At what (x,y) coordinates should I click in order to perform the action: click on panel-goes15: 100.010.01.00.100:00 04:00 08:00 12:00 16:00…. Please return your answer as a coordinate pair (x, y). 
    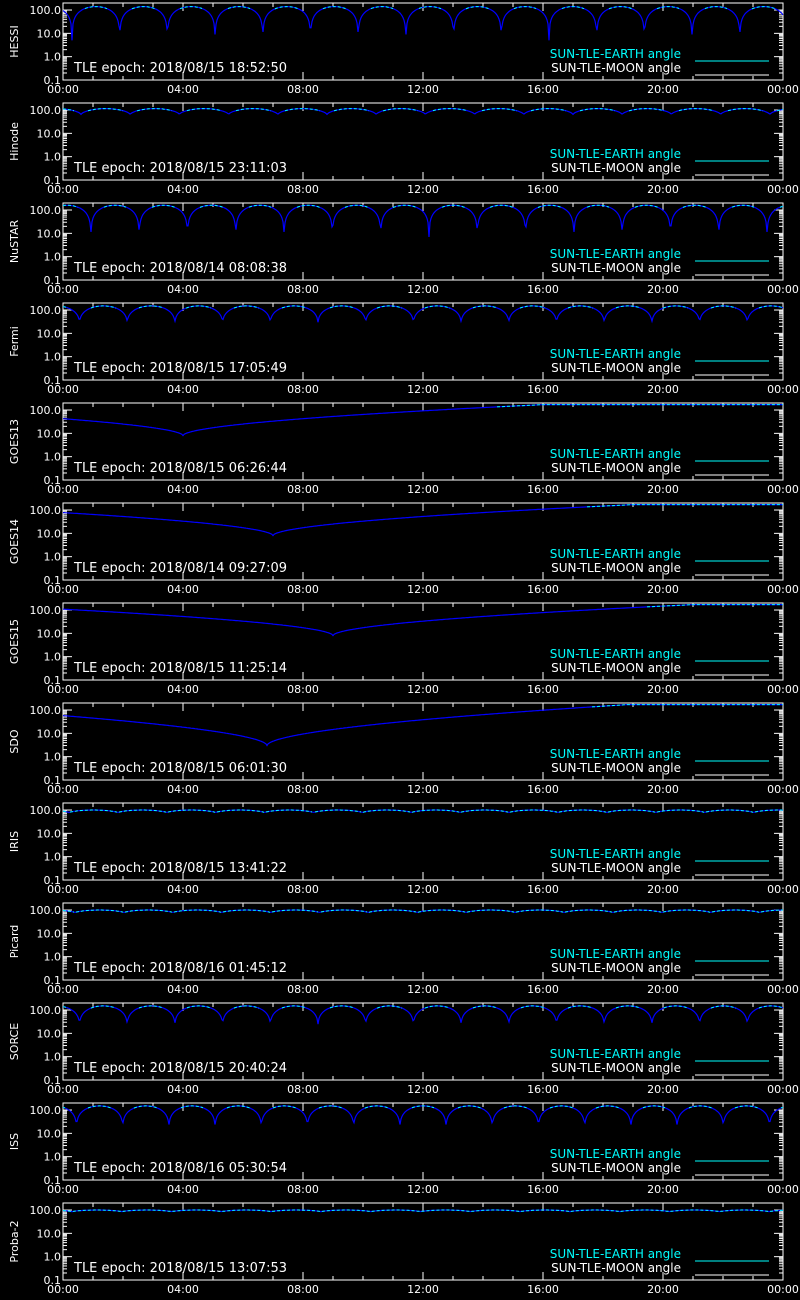
    Looking at the image, I should click on (403, 649).